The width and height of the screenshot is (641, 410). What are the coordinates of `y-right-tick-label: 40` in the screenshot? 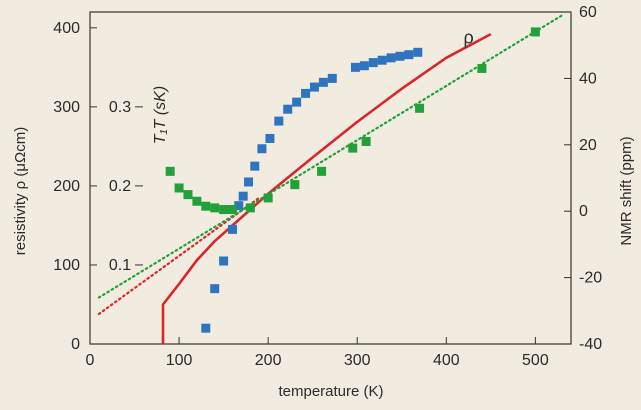 It's located at (588, 78).